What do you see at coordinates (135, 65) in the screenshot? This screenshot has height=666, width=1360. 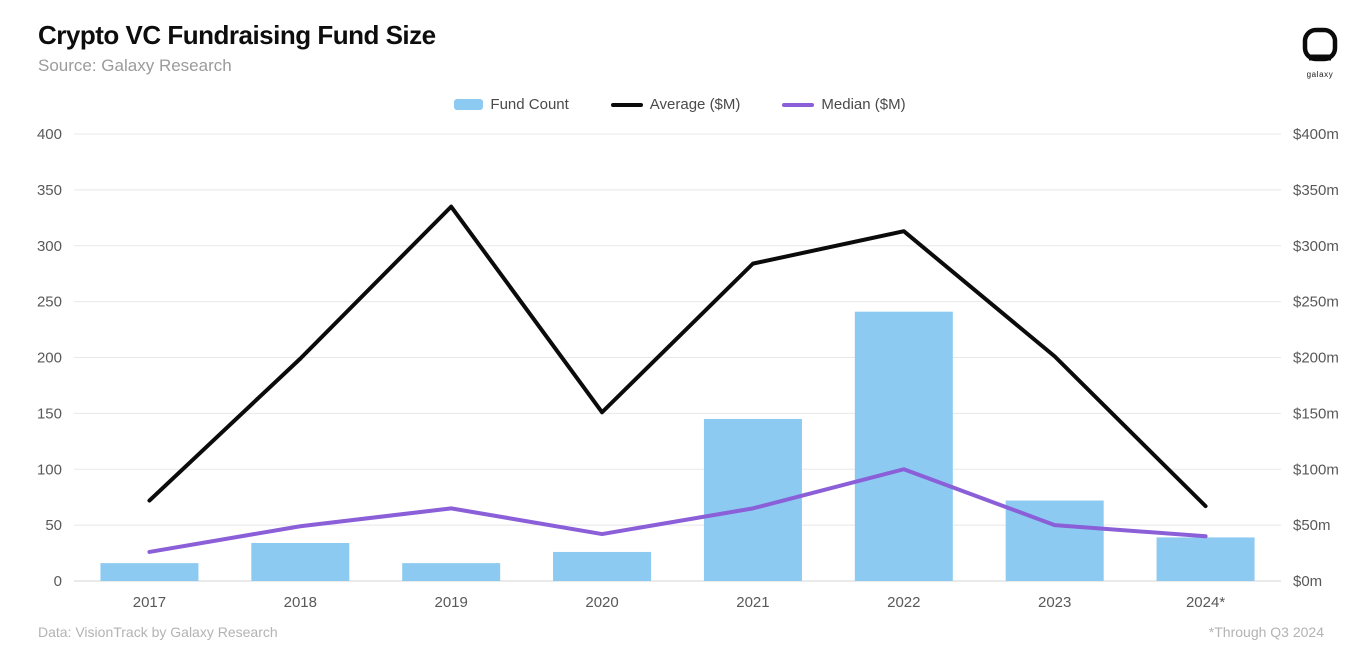 I see `source-subtitle: Source: Galaxy Research` at bounding box center [135, 65].